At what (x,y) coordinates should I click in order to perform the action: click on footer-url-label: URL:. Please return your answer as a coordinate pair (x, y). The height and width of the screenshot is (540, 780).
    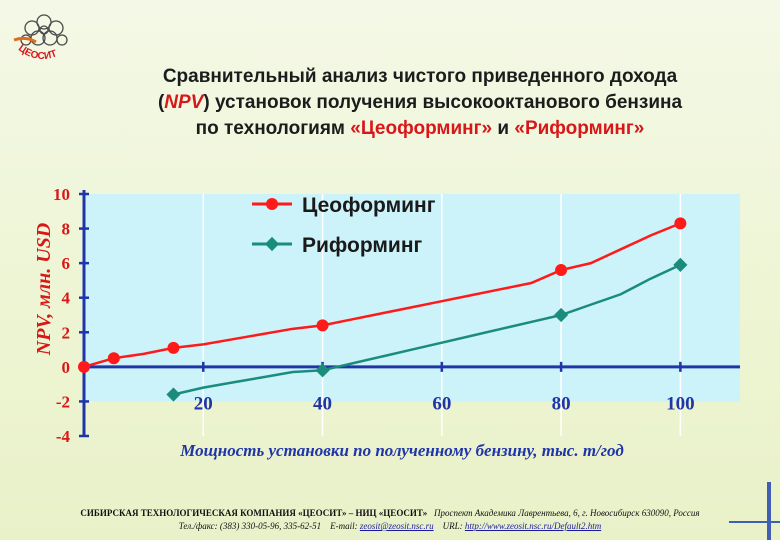
    Looking at the image, I should click on (453, 526).